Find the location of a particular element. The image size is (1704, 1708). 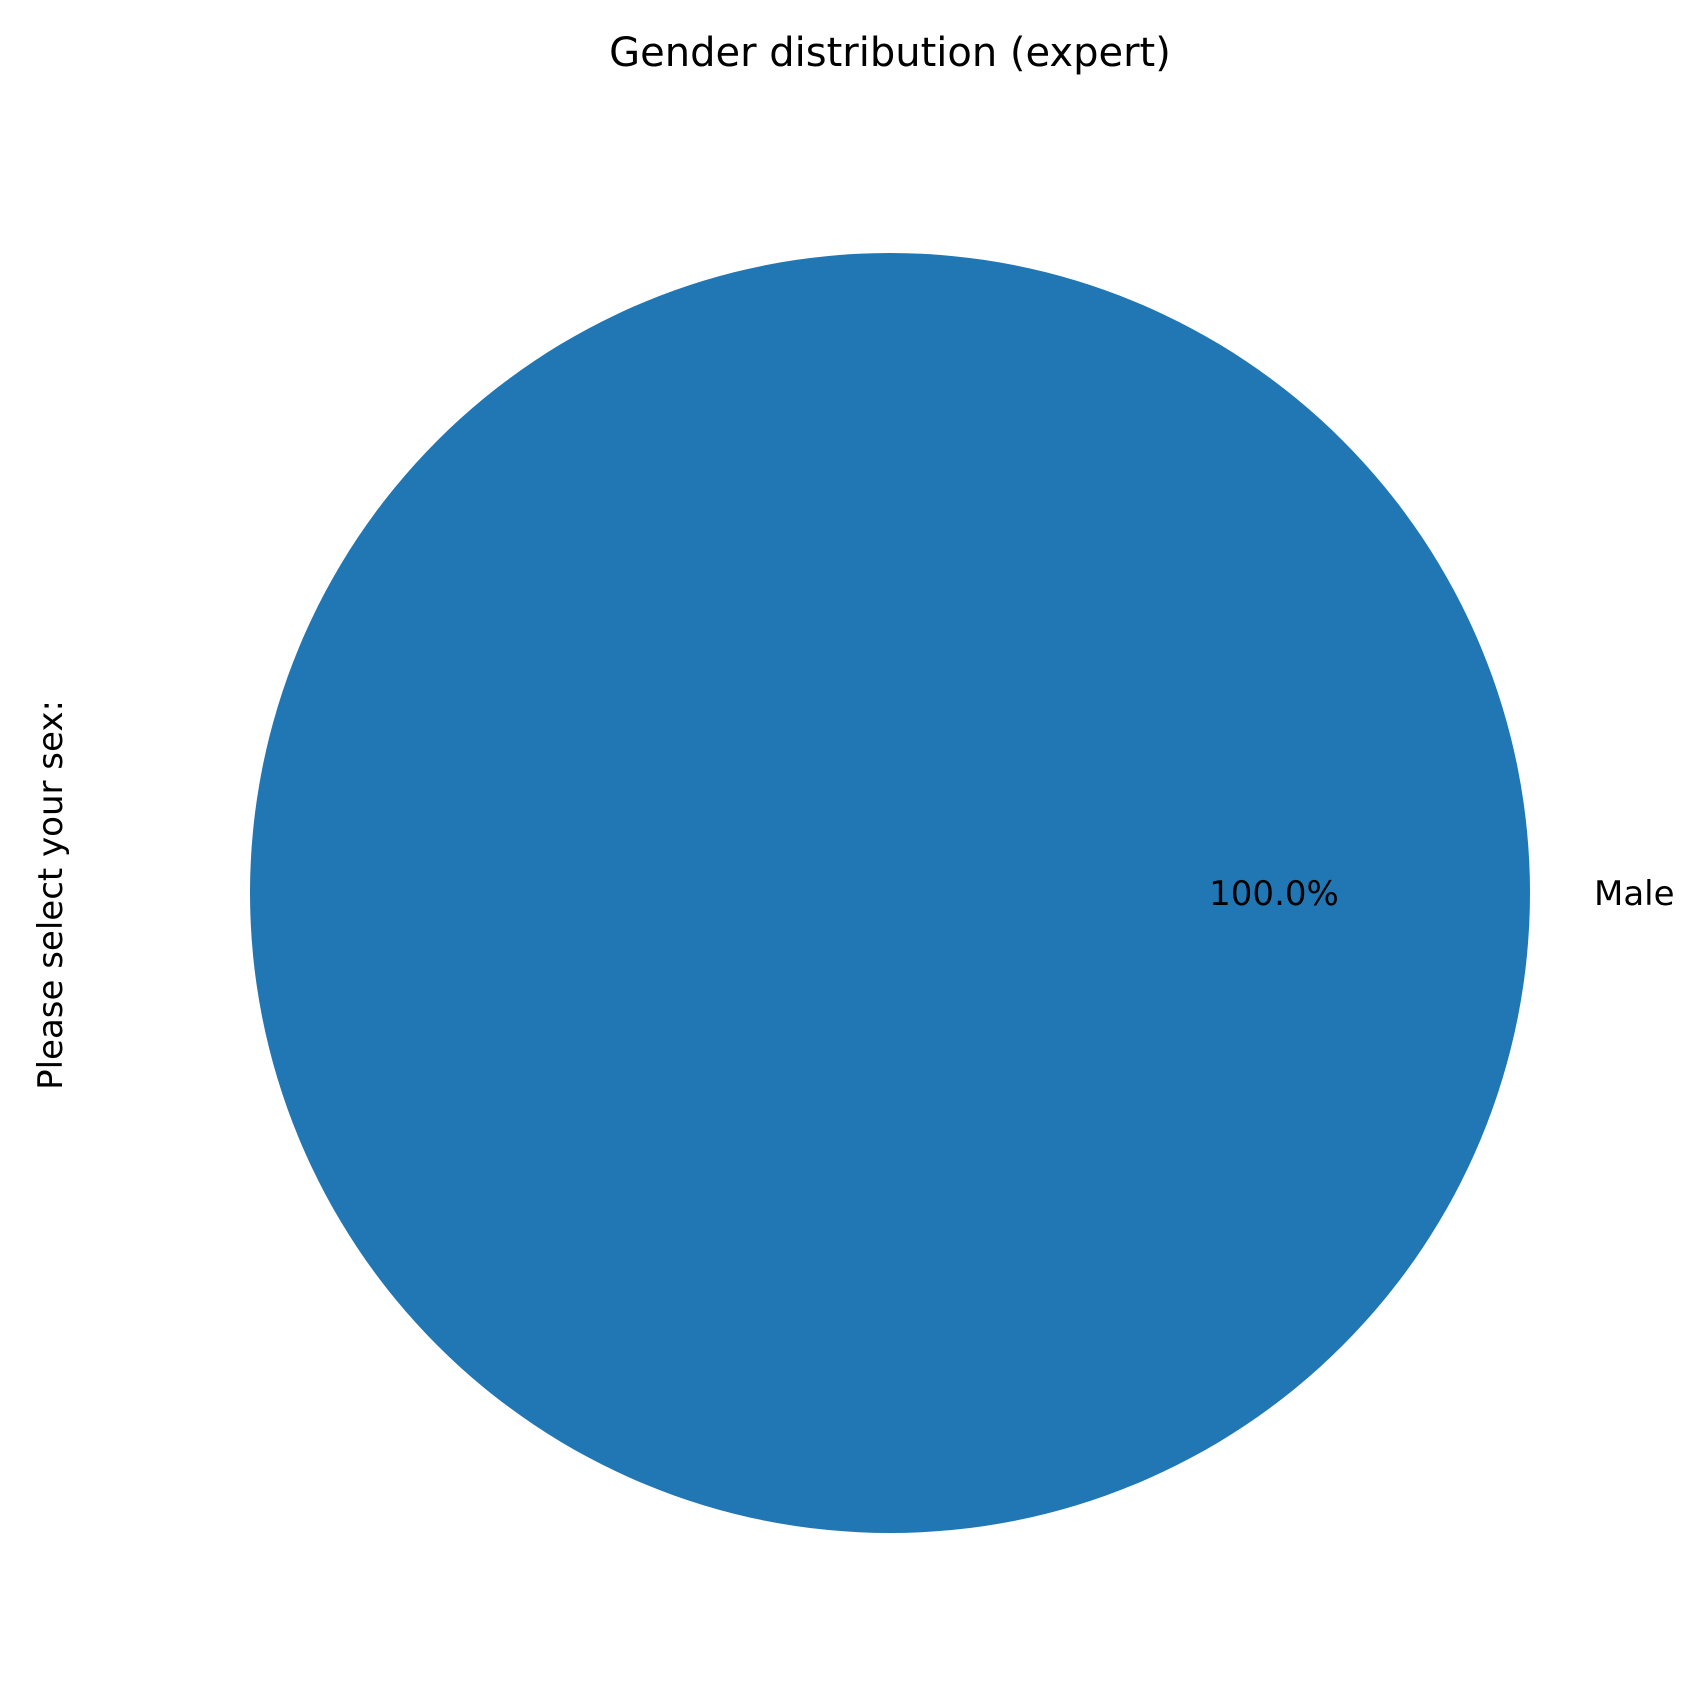

chart-title: Gender distribution (expert) is located at coordinates (890, 53).